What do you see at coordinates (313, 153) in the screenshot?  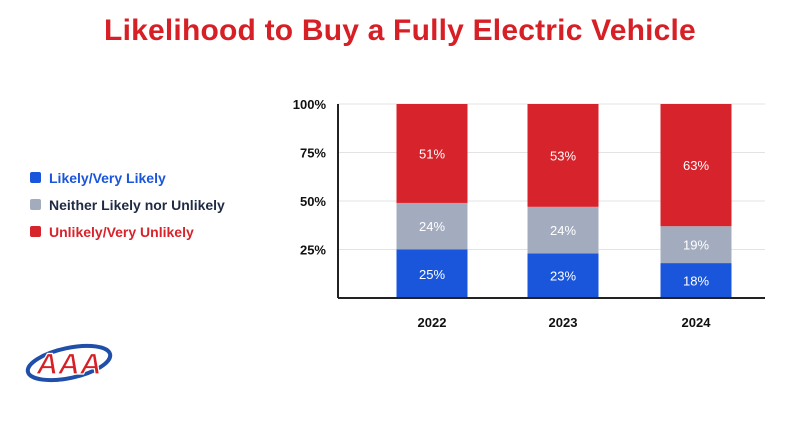 I see `y-tick-label: 75%` at bounding box center [313, 153].